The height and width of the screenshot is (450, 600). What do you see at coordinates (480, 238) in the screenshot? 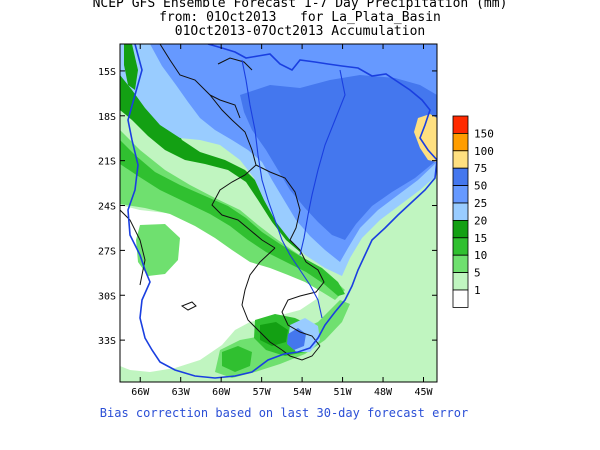
I see `legend-label: 15` at bounding box center [480, 238].